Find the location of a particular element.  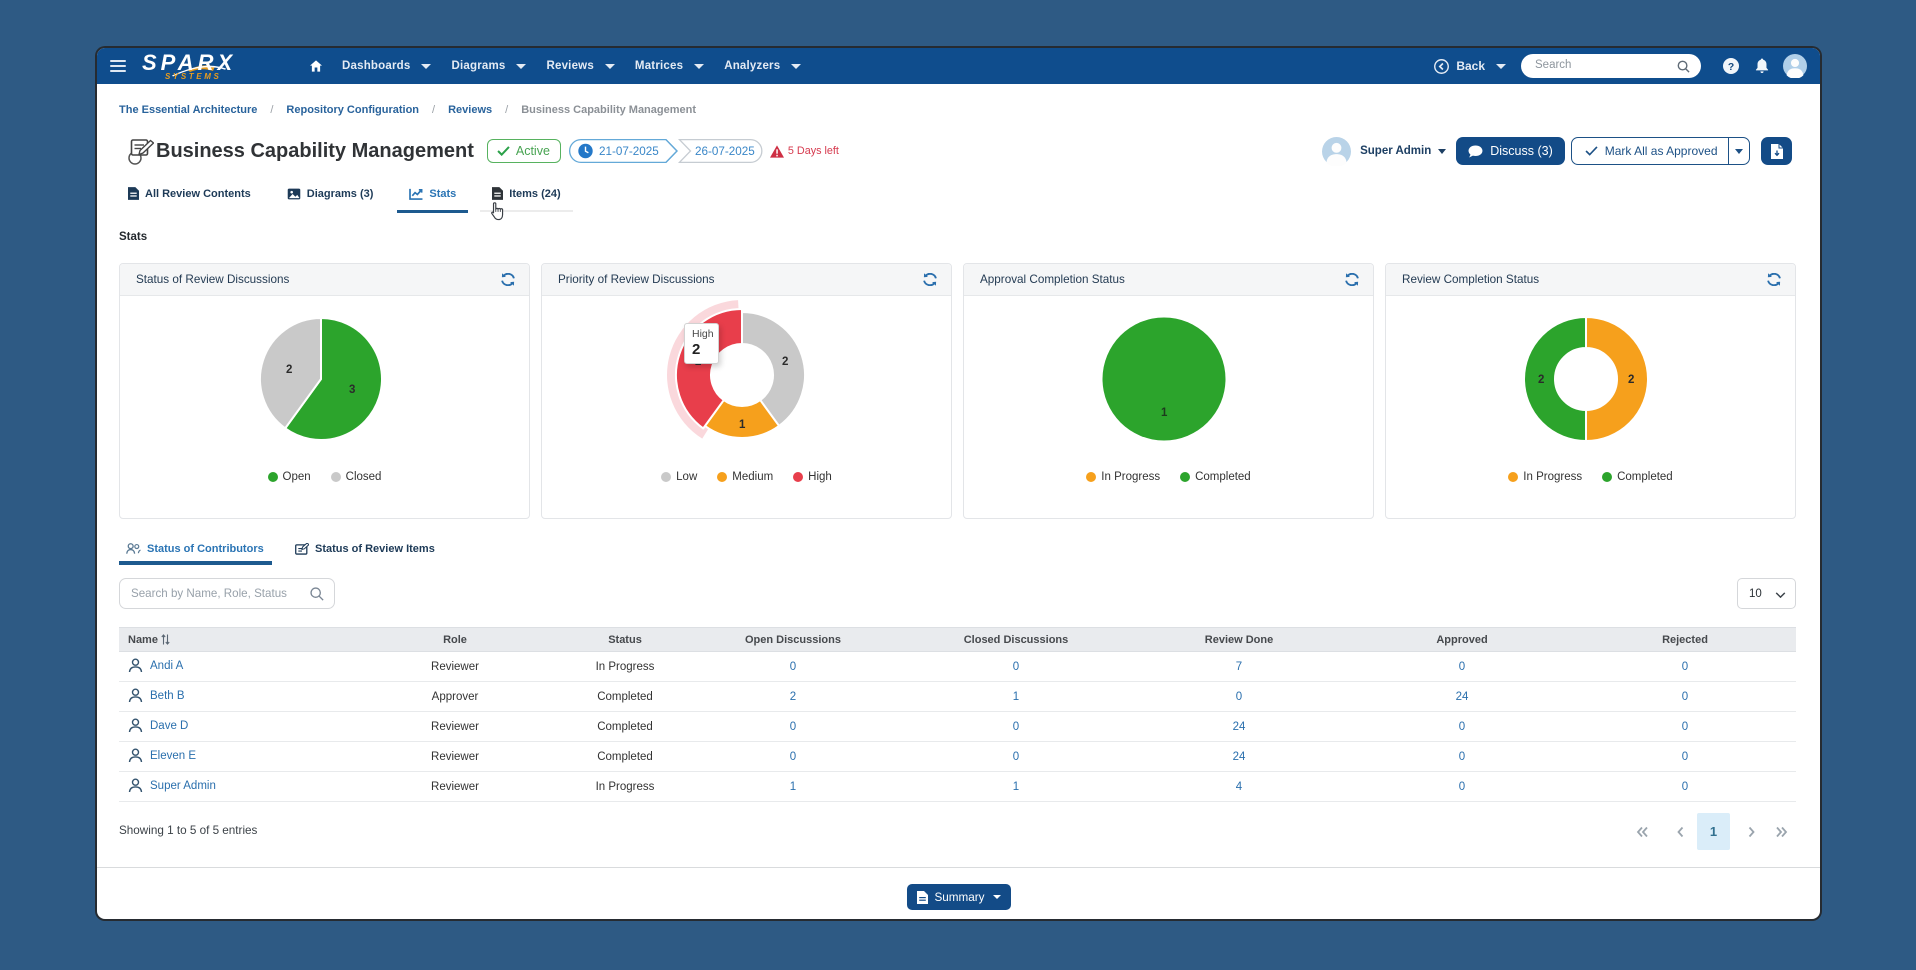

svg-text: SYSTEMS is located at coordinates (193, 76).